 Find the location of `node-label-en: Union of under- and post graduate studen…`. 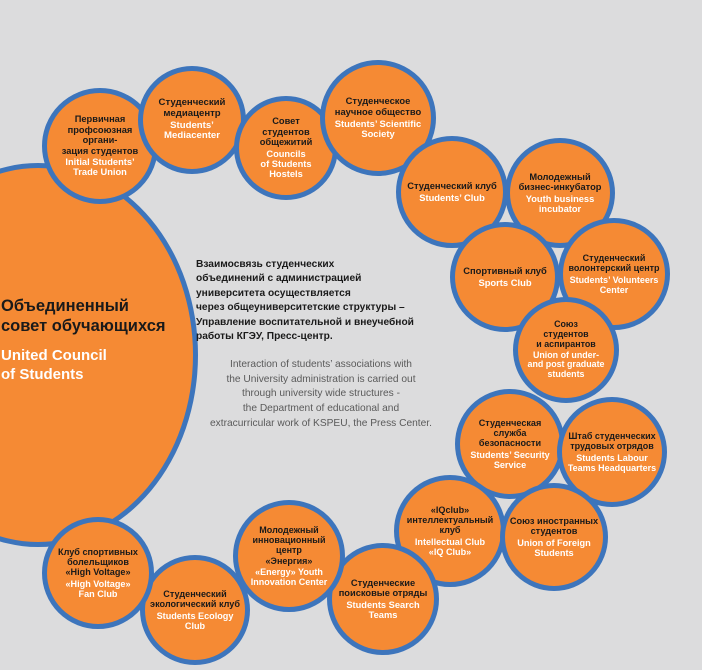

node-label-en: Union of under- and post graduate studen… is located at coordinates (566, 364).